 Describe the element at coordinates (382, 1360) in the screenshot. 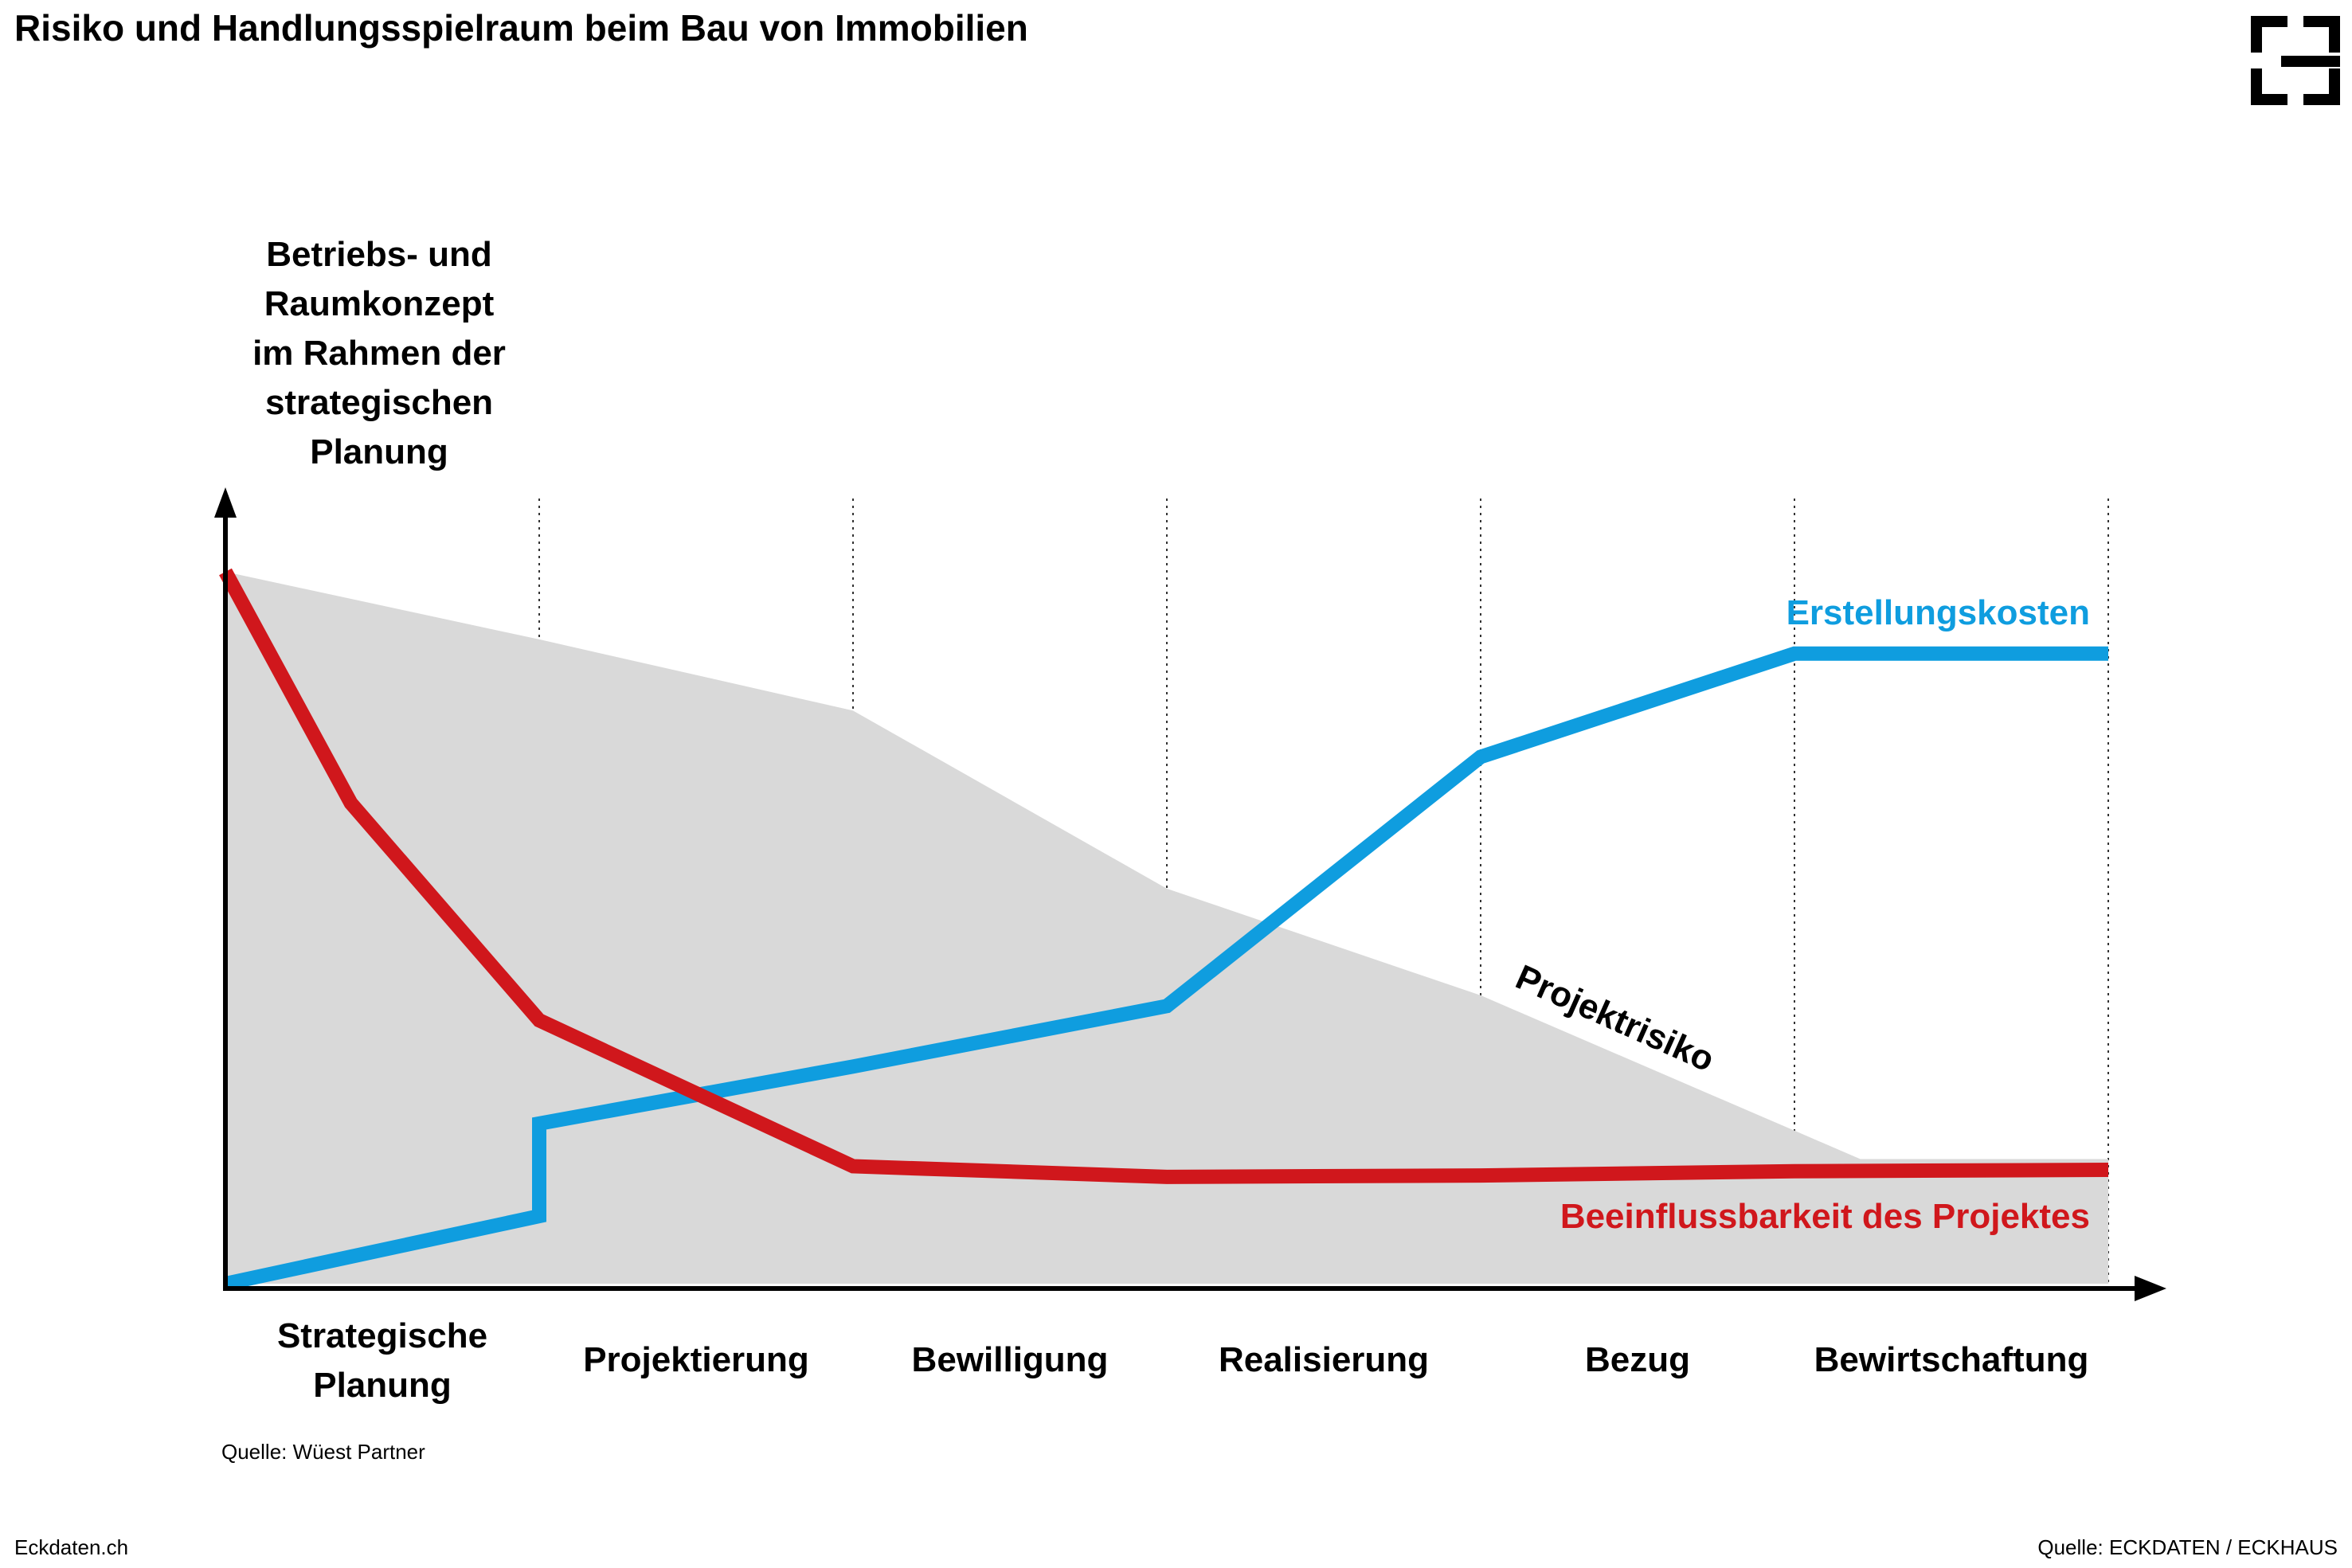

I see `phase-label: Strategische Planung` at that location.